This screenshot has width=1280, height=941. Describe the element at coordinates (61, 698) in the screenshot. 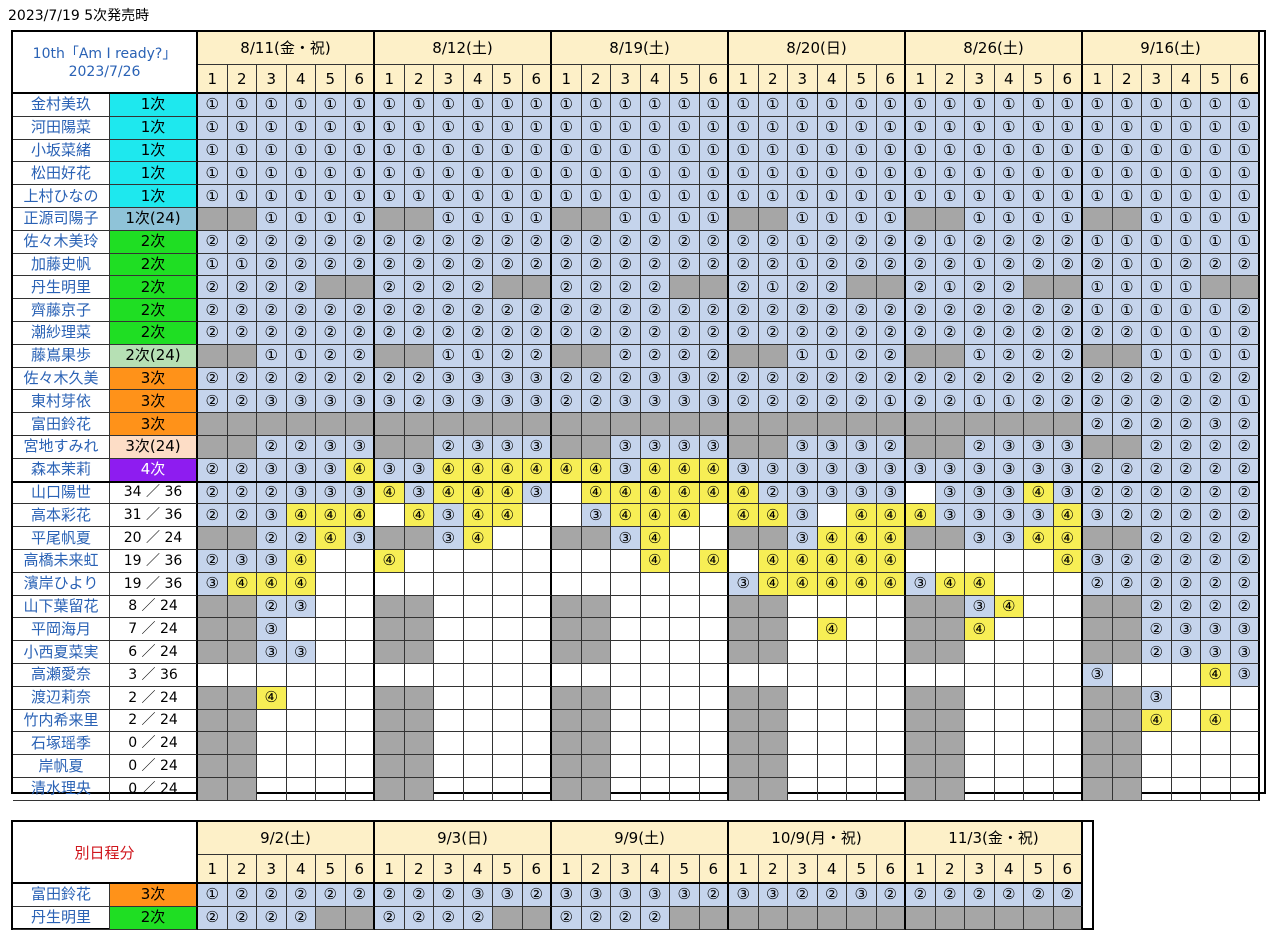

I see `member-name: 渡辺莉奈` at that location.